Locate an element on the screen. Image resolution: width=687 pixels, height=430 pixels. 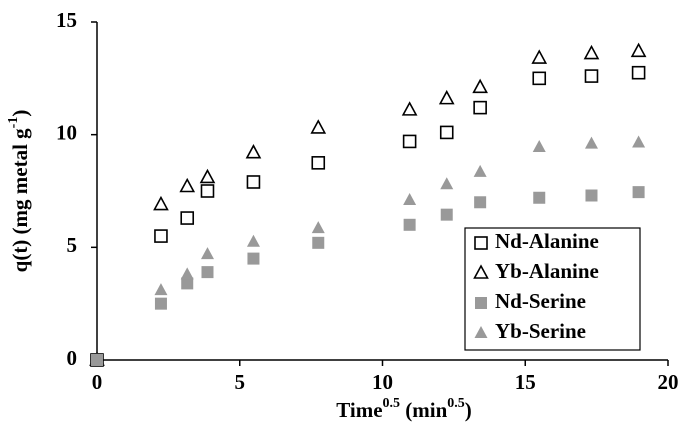
legend-label: Yb-Alanine is located at coordinates (547, 271).